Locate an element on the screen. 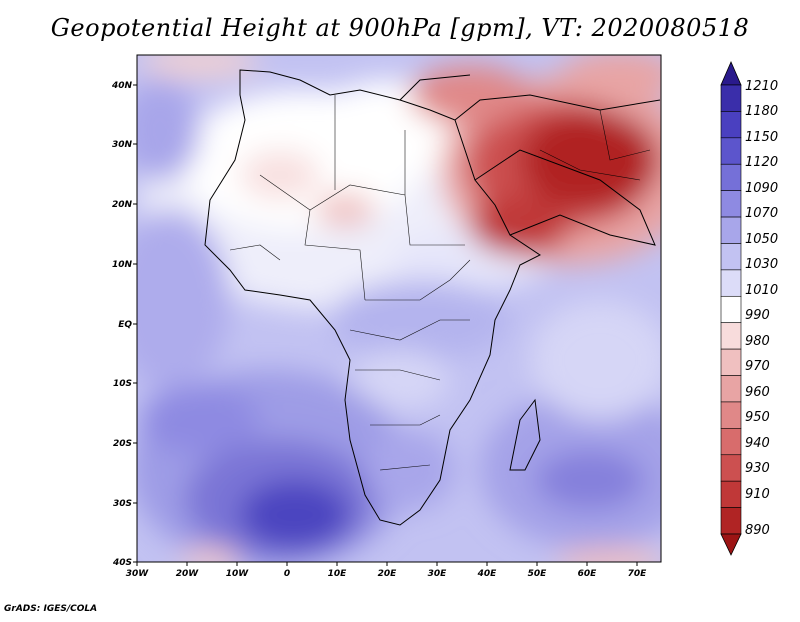 This screenshot has width=800, height=622. colorbar-label: 1120 is located at coordinates (761, 162).